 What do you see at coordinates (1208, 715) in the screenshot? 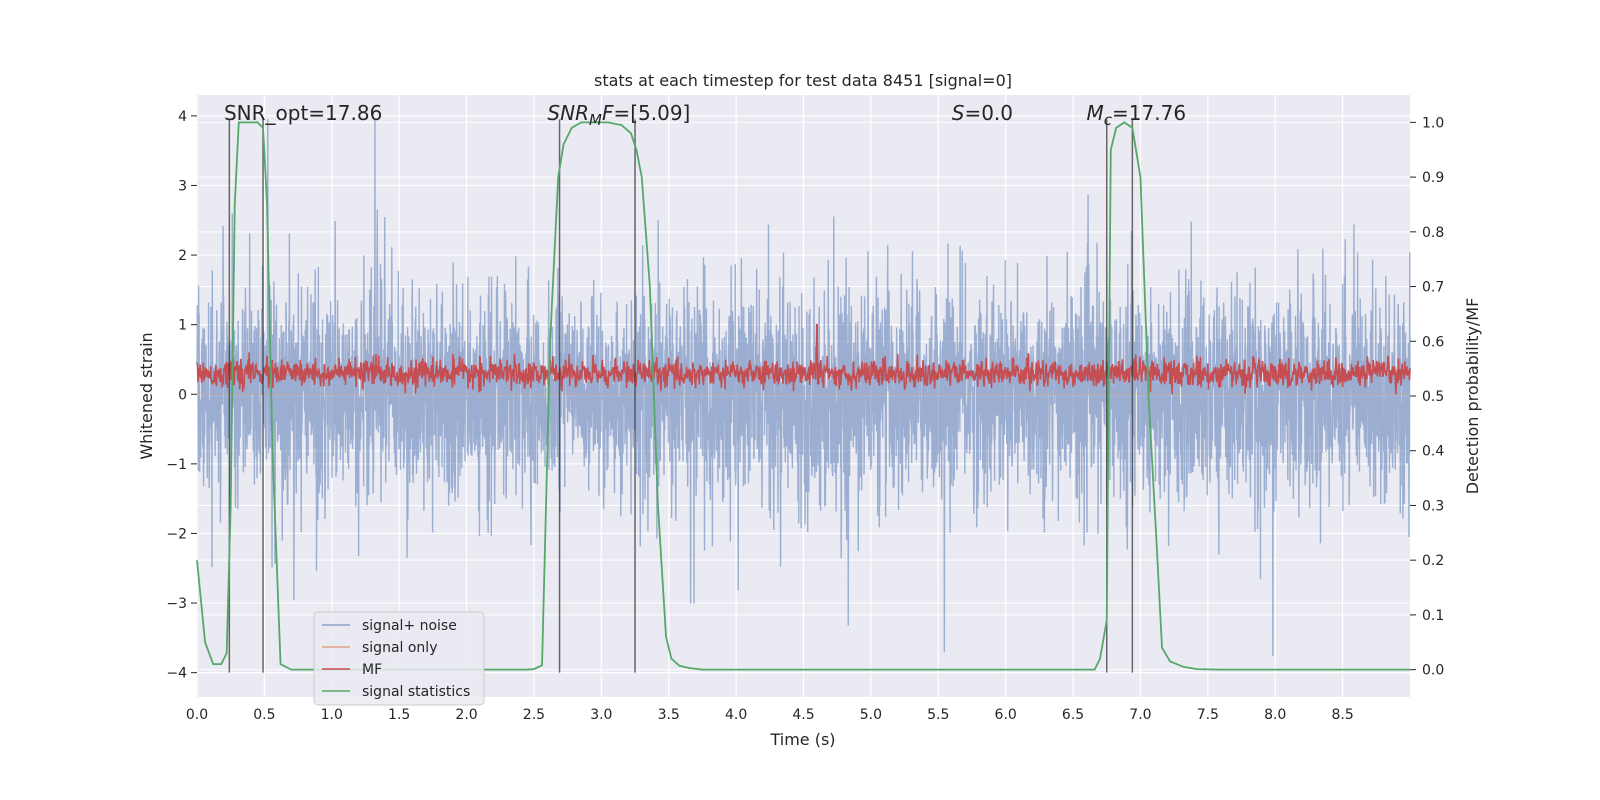
I see `x-tick-label-15: 7.5` at bounding box center [1208, 715].